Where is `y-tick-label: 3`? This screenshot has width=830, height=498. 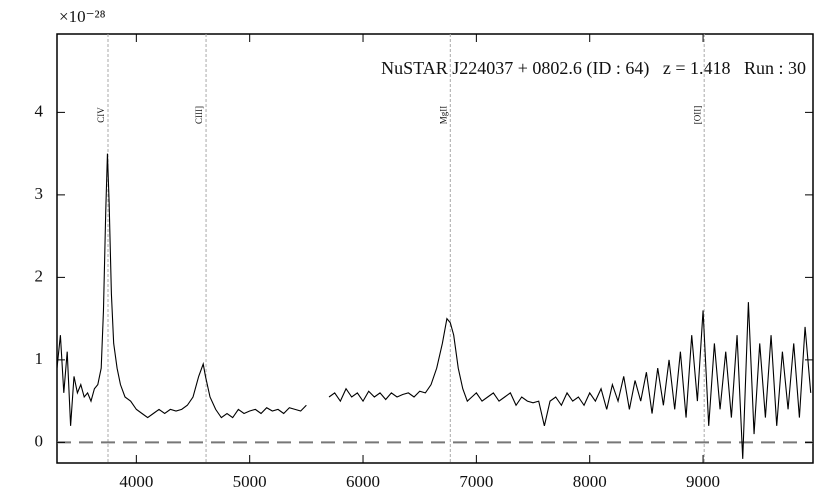 y-tick-label: 3 is located at coordinates (39, 193).